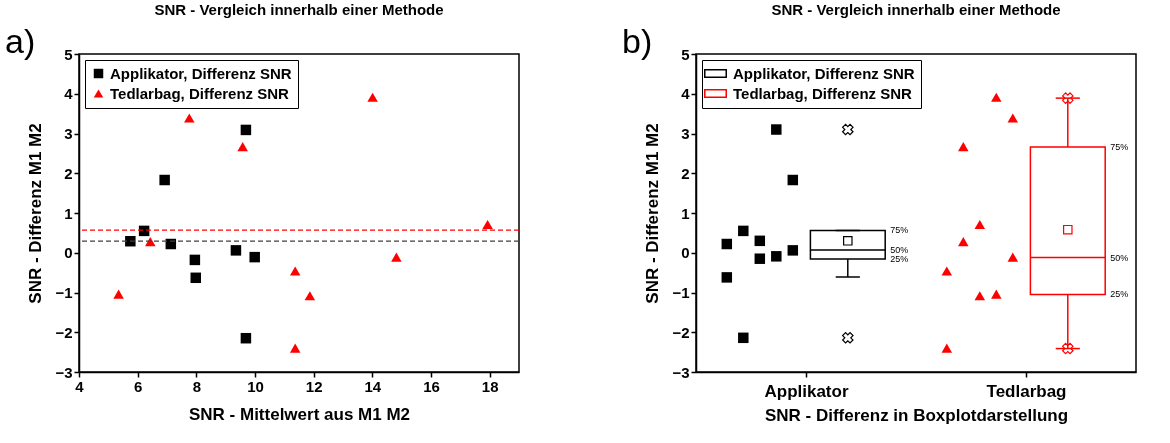 The height and width of the screenshot is (443, 1170). What do you see at coordinates (197, 386) in the screenshot?
I see `x-tick-label: 8` at bounding box center [197, 386].